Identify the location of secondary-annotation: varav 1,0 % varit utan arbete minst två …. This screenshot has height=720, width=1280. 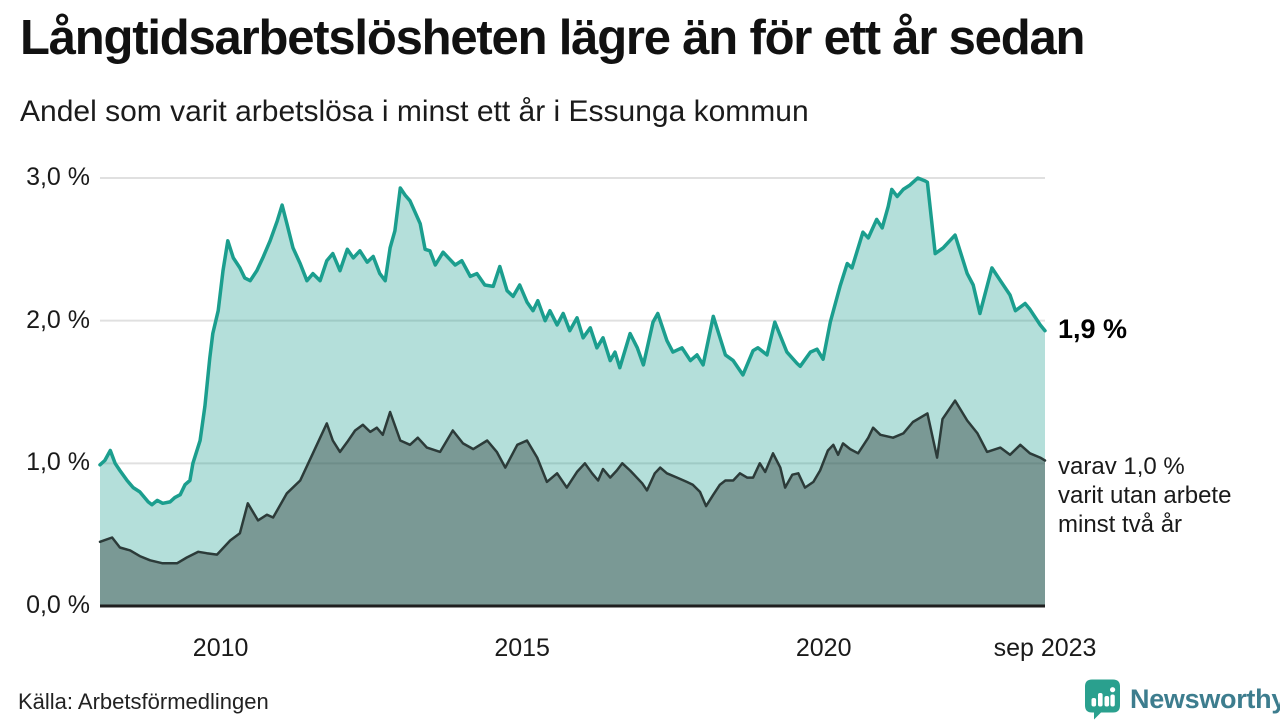
(1145, 496).